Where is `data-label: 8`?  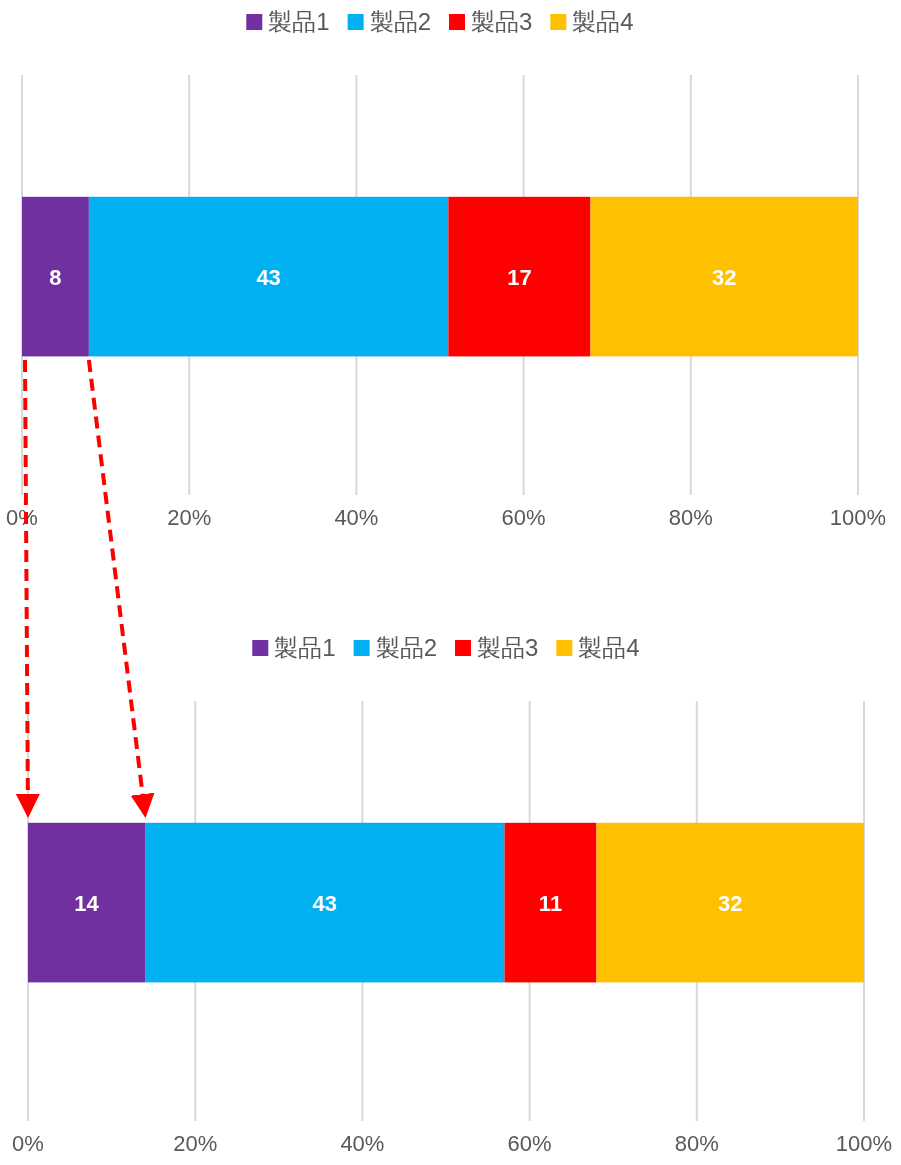
data-label: 8 is located at coordinates (55, 277).